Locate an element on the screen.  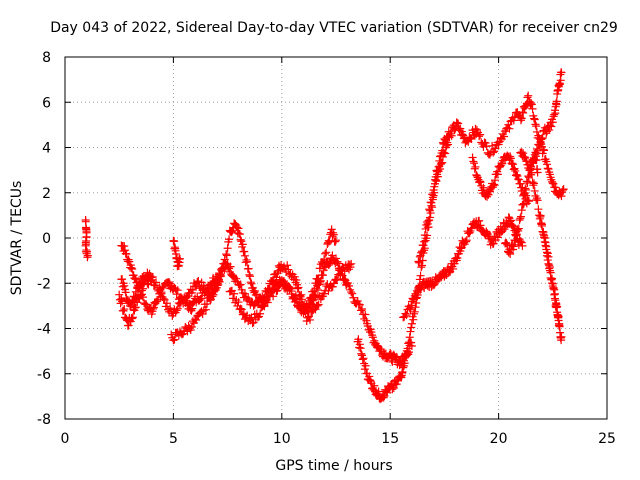
y-tick-label: 8 is located at coordinates (46, 58).